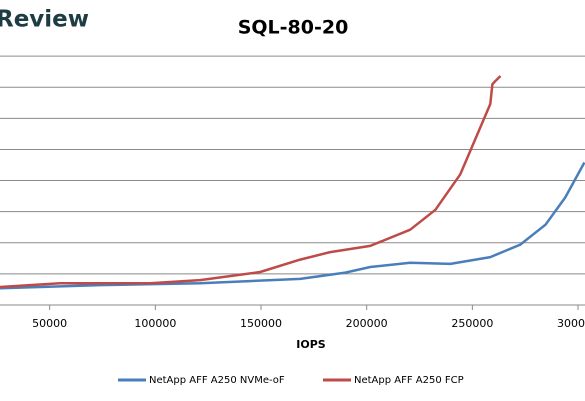 Image resolution: width=585 pixels, height=401 pixels. I want to click on legend-label: NetApp AFF A250 NVMe-oF, so click(217, 380).